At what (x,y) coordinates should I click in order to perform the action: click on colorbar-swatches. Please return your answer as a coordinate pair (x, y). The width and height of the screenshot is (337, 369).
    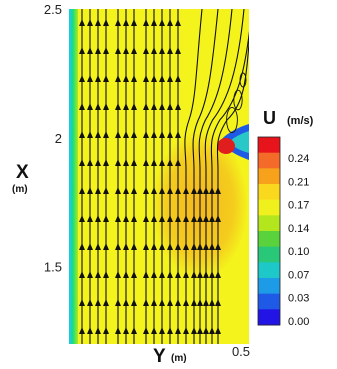
    Looking at the image, I should click on (269, 231).